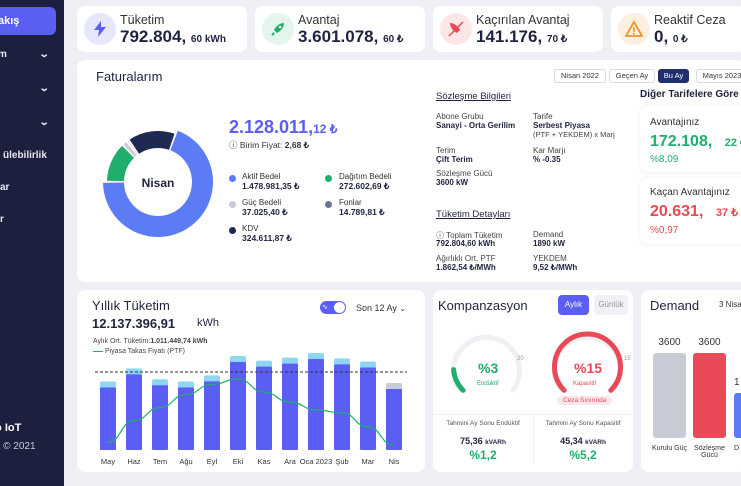  Describe the element at coordinates (261, 176) in the screenshot. I see `legend-label: Aktif Bedel` at that location.